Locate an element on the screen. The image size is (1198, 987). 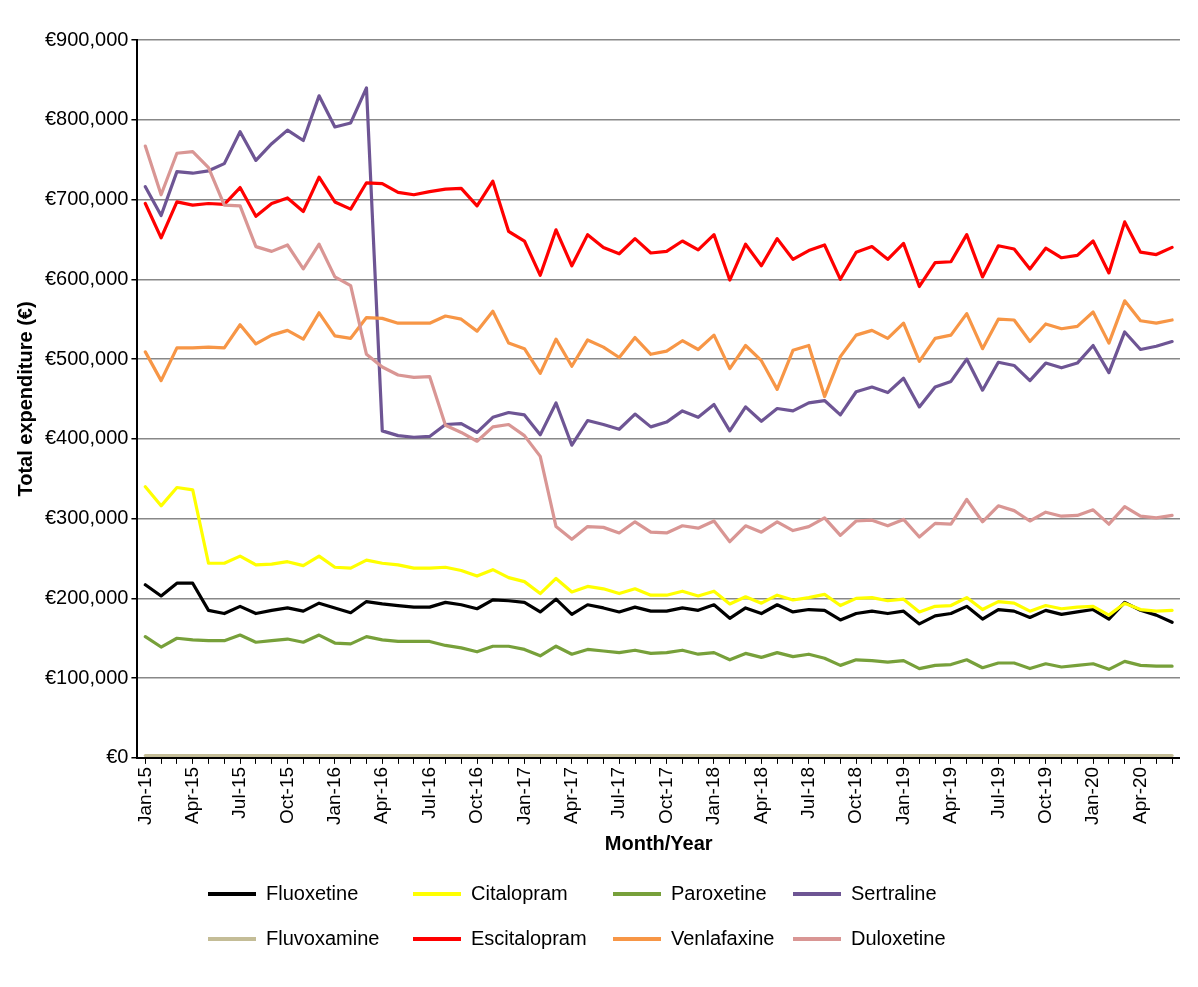
x-tick-label: Oct-18 is located at coordinates (855, 795).